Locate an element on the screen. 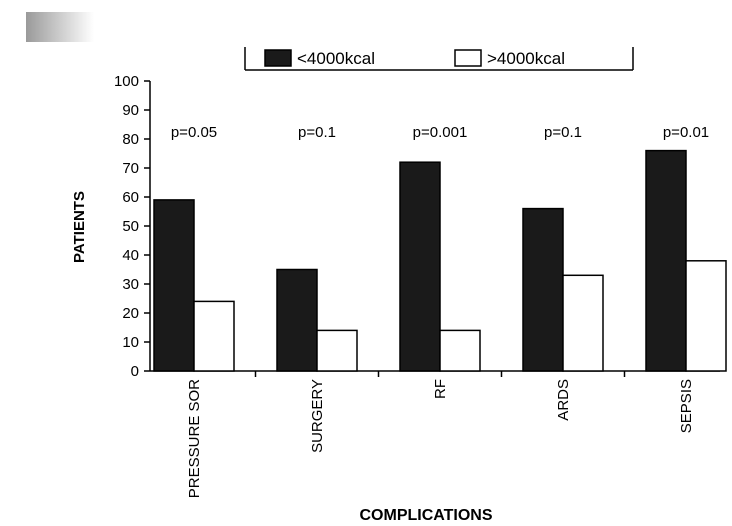  x-tick-label: PRESSURE SOR is located at coordinates (194, 438).